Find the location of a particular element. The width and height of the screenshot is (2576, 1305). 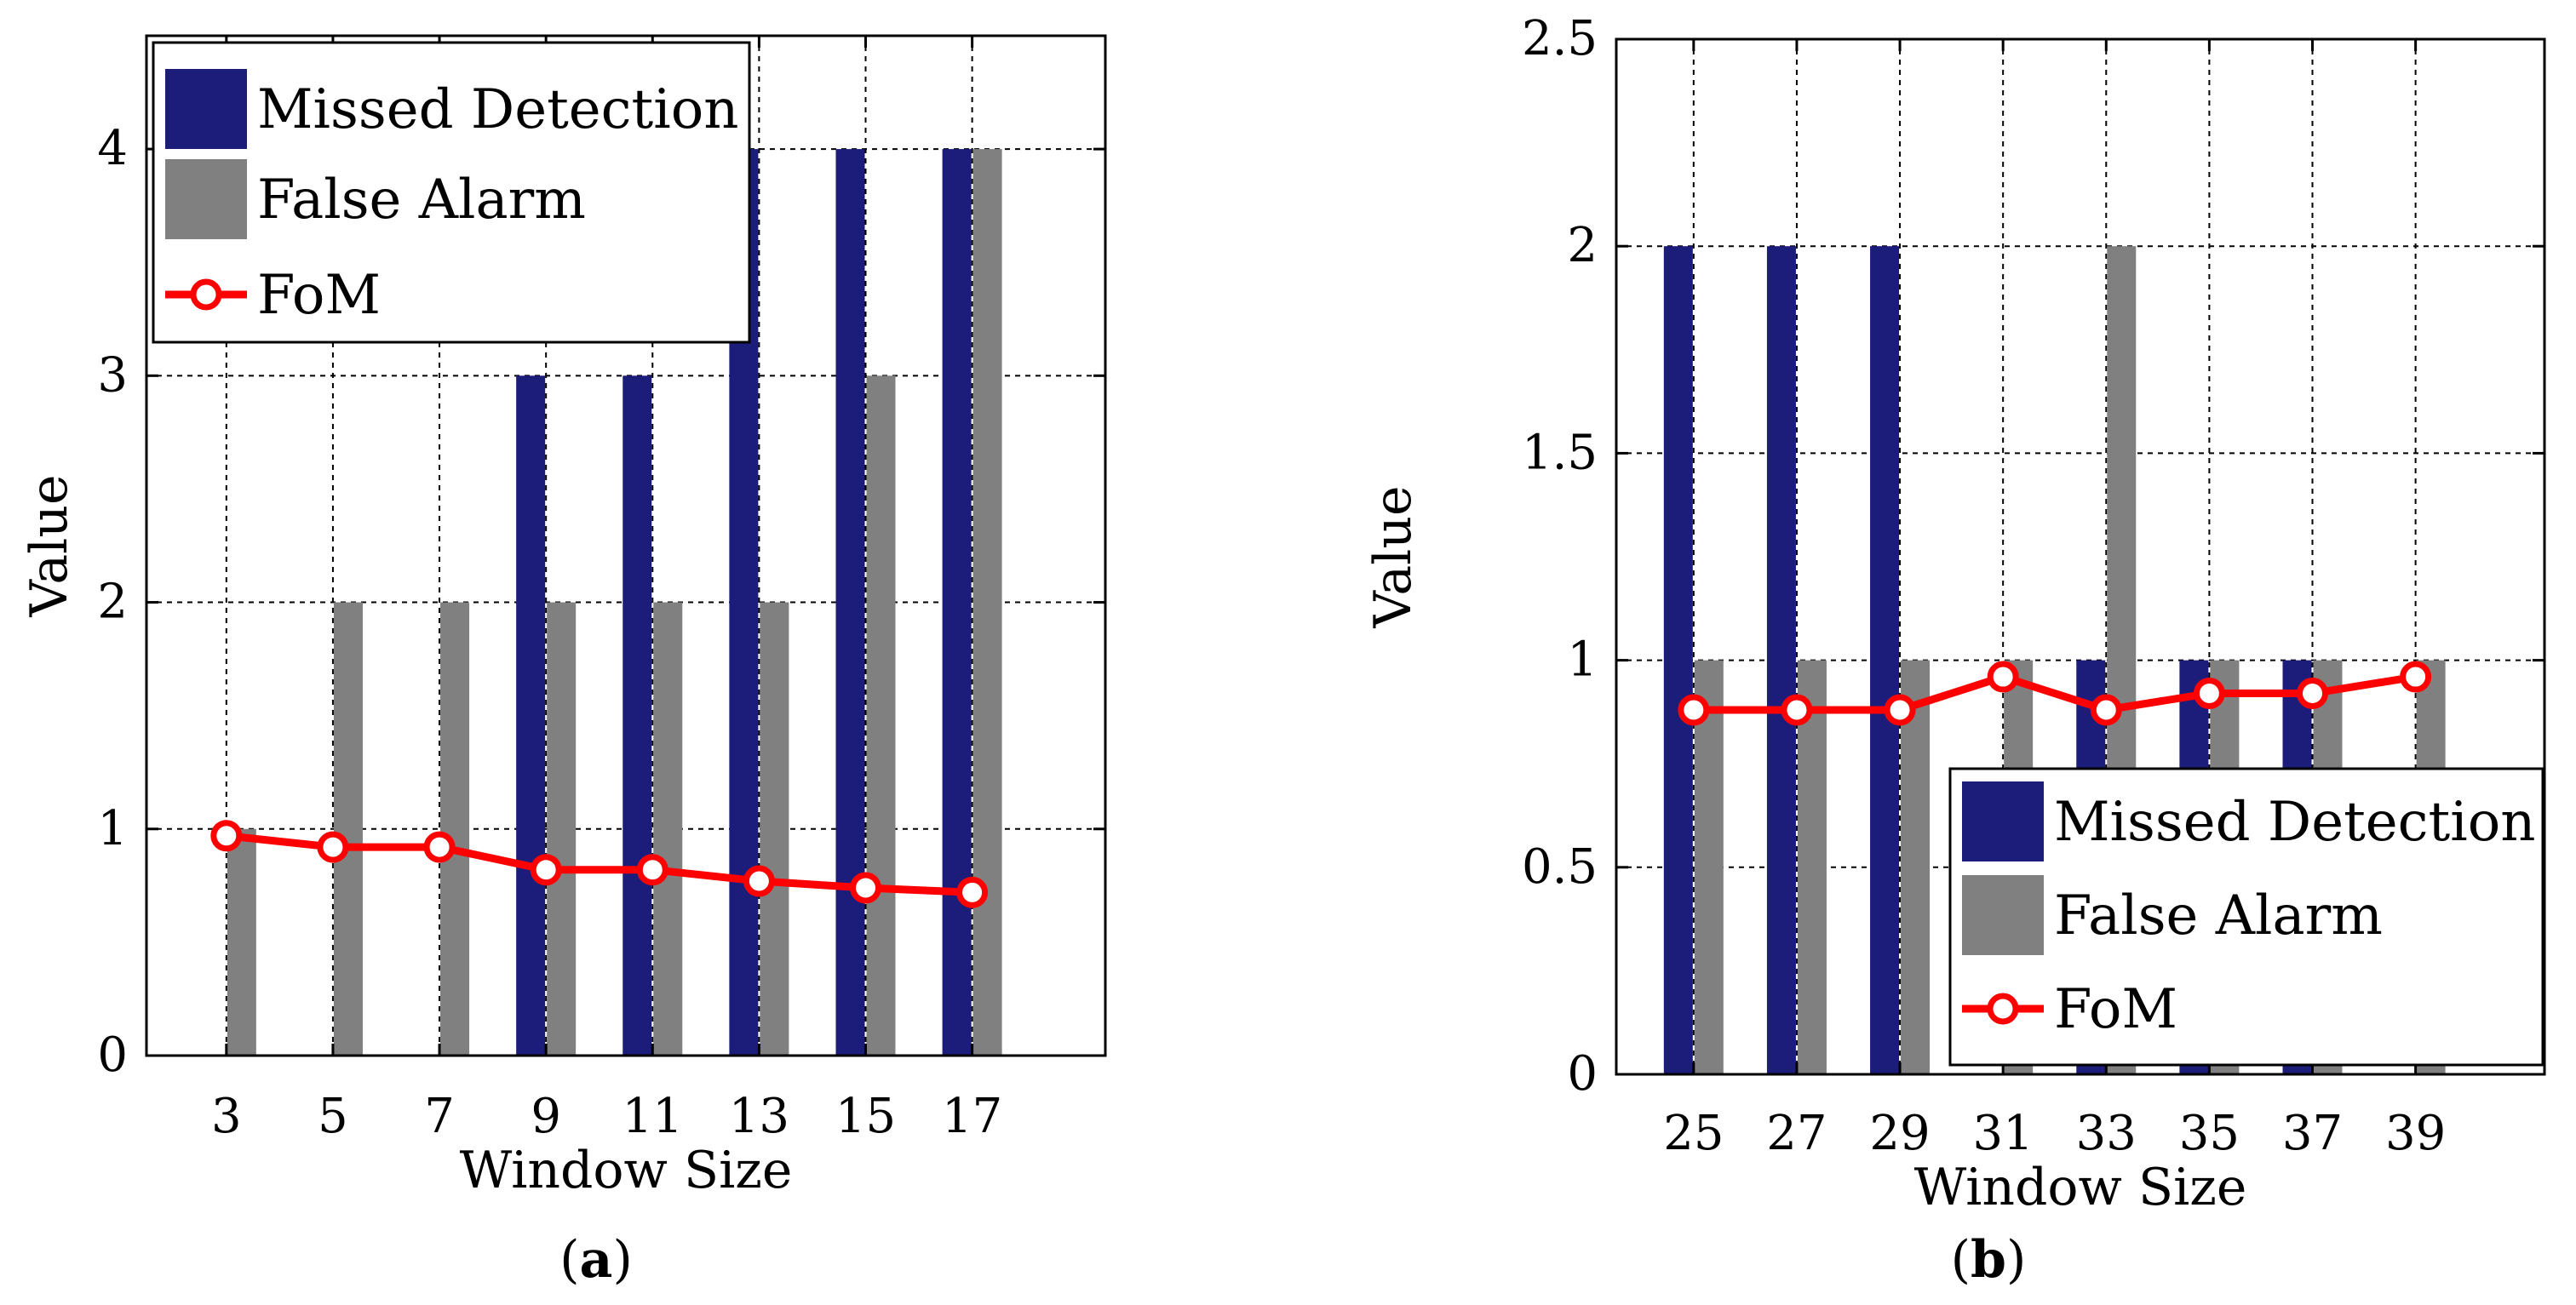

chart-a-legend-swatch-missed-detection is located at coordinates (206, 109).